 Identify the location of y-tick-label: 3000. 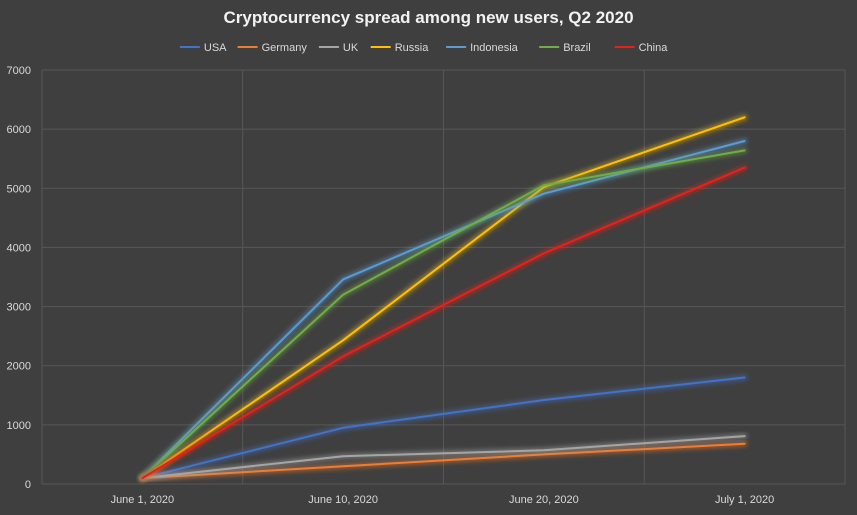
(19, 308).